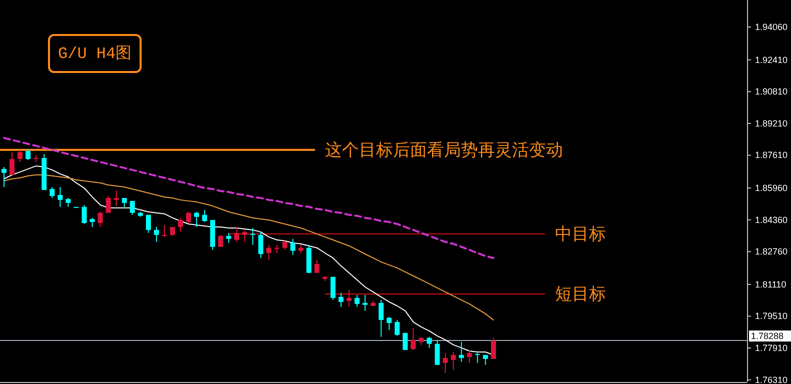 The image size is (791, 384). Describe the element at coordinates (771, 155) in the screenshot. I see `y-tick-label: 1.87610` at that location.